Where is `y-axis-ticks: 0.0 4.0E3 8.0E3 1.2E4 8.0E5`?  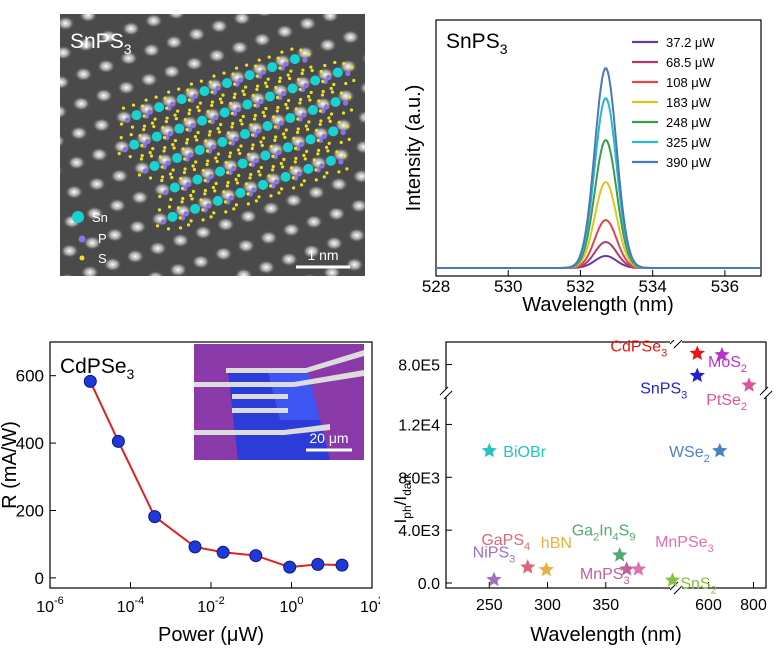 y-axis-ticks: 0.0 4.0E3 8.0E3 1.2E4 8.0E5 is located at coordinates (425, 475).